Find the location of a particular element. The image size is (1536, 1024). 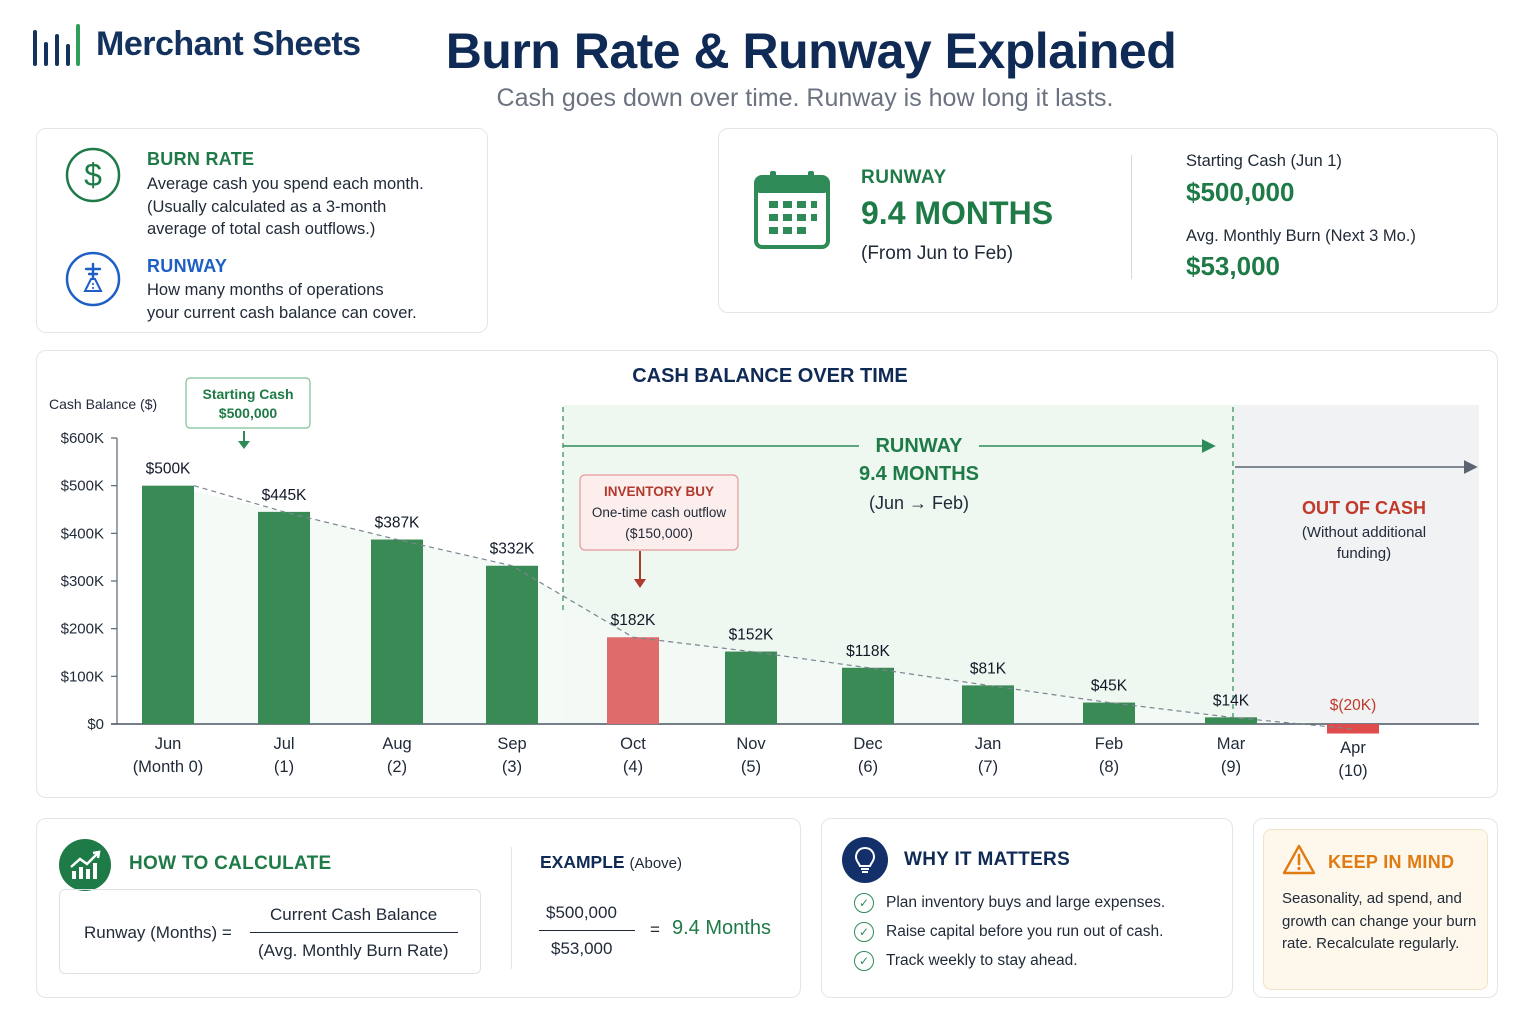

x-tick-sublabel: (4) is located at coordinates (633, 767).